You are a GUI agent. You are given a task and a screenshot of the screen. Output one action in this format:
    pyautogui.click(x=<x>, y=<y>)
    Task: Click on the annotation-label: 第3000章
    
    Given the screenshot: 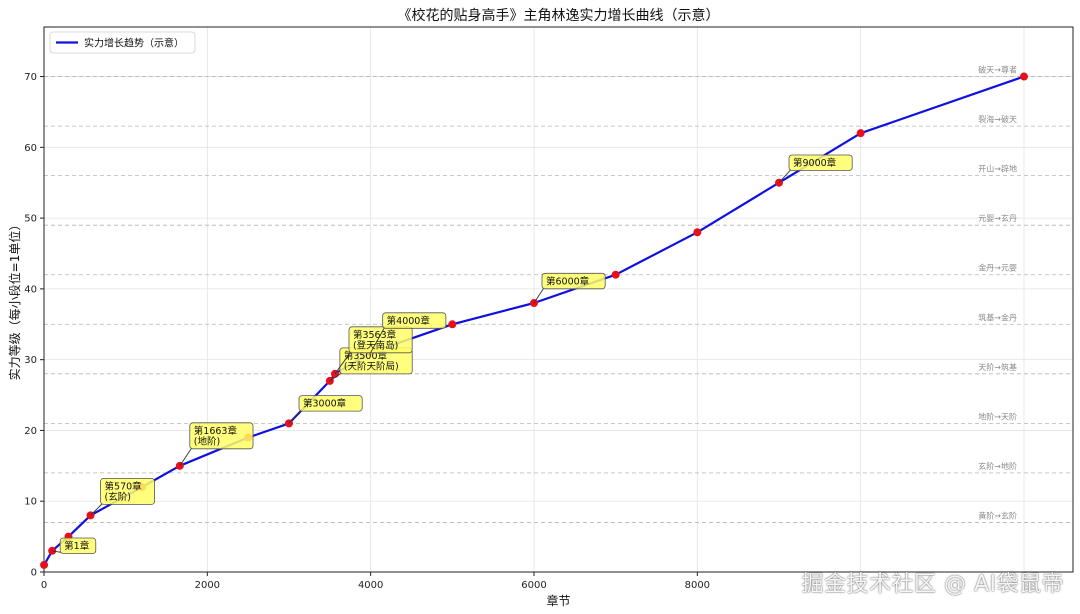 What is the action you would take?
    pyautogui.click(x=325, y=404)
    